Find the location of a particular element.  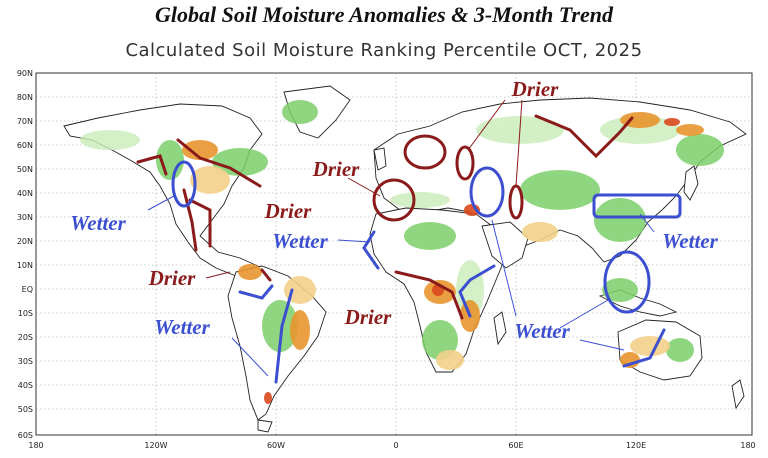

lat-label: 90N is located at coordinates (25, 73).